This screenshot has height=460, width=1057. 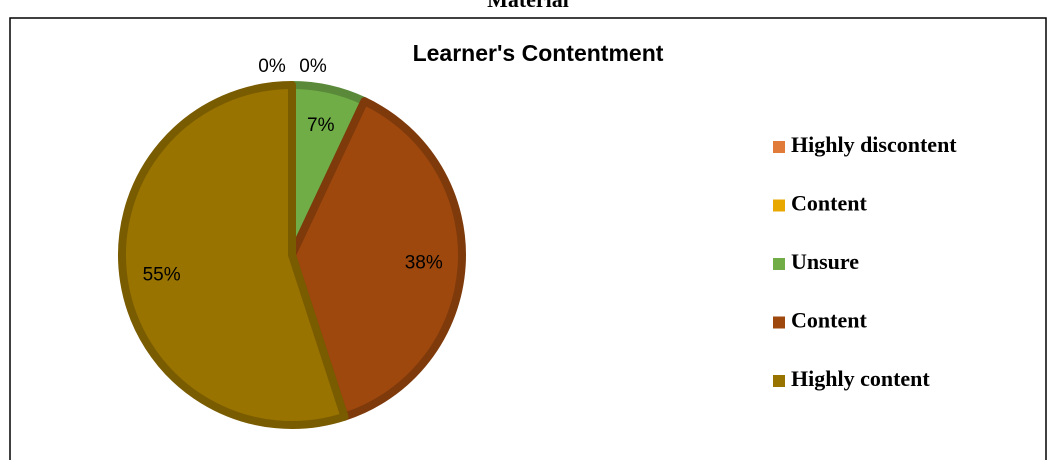 I want to click on legend-label: Highly content, so click(x=860, y=378).